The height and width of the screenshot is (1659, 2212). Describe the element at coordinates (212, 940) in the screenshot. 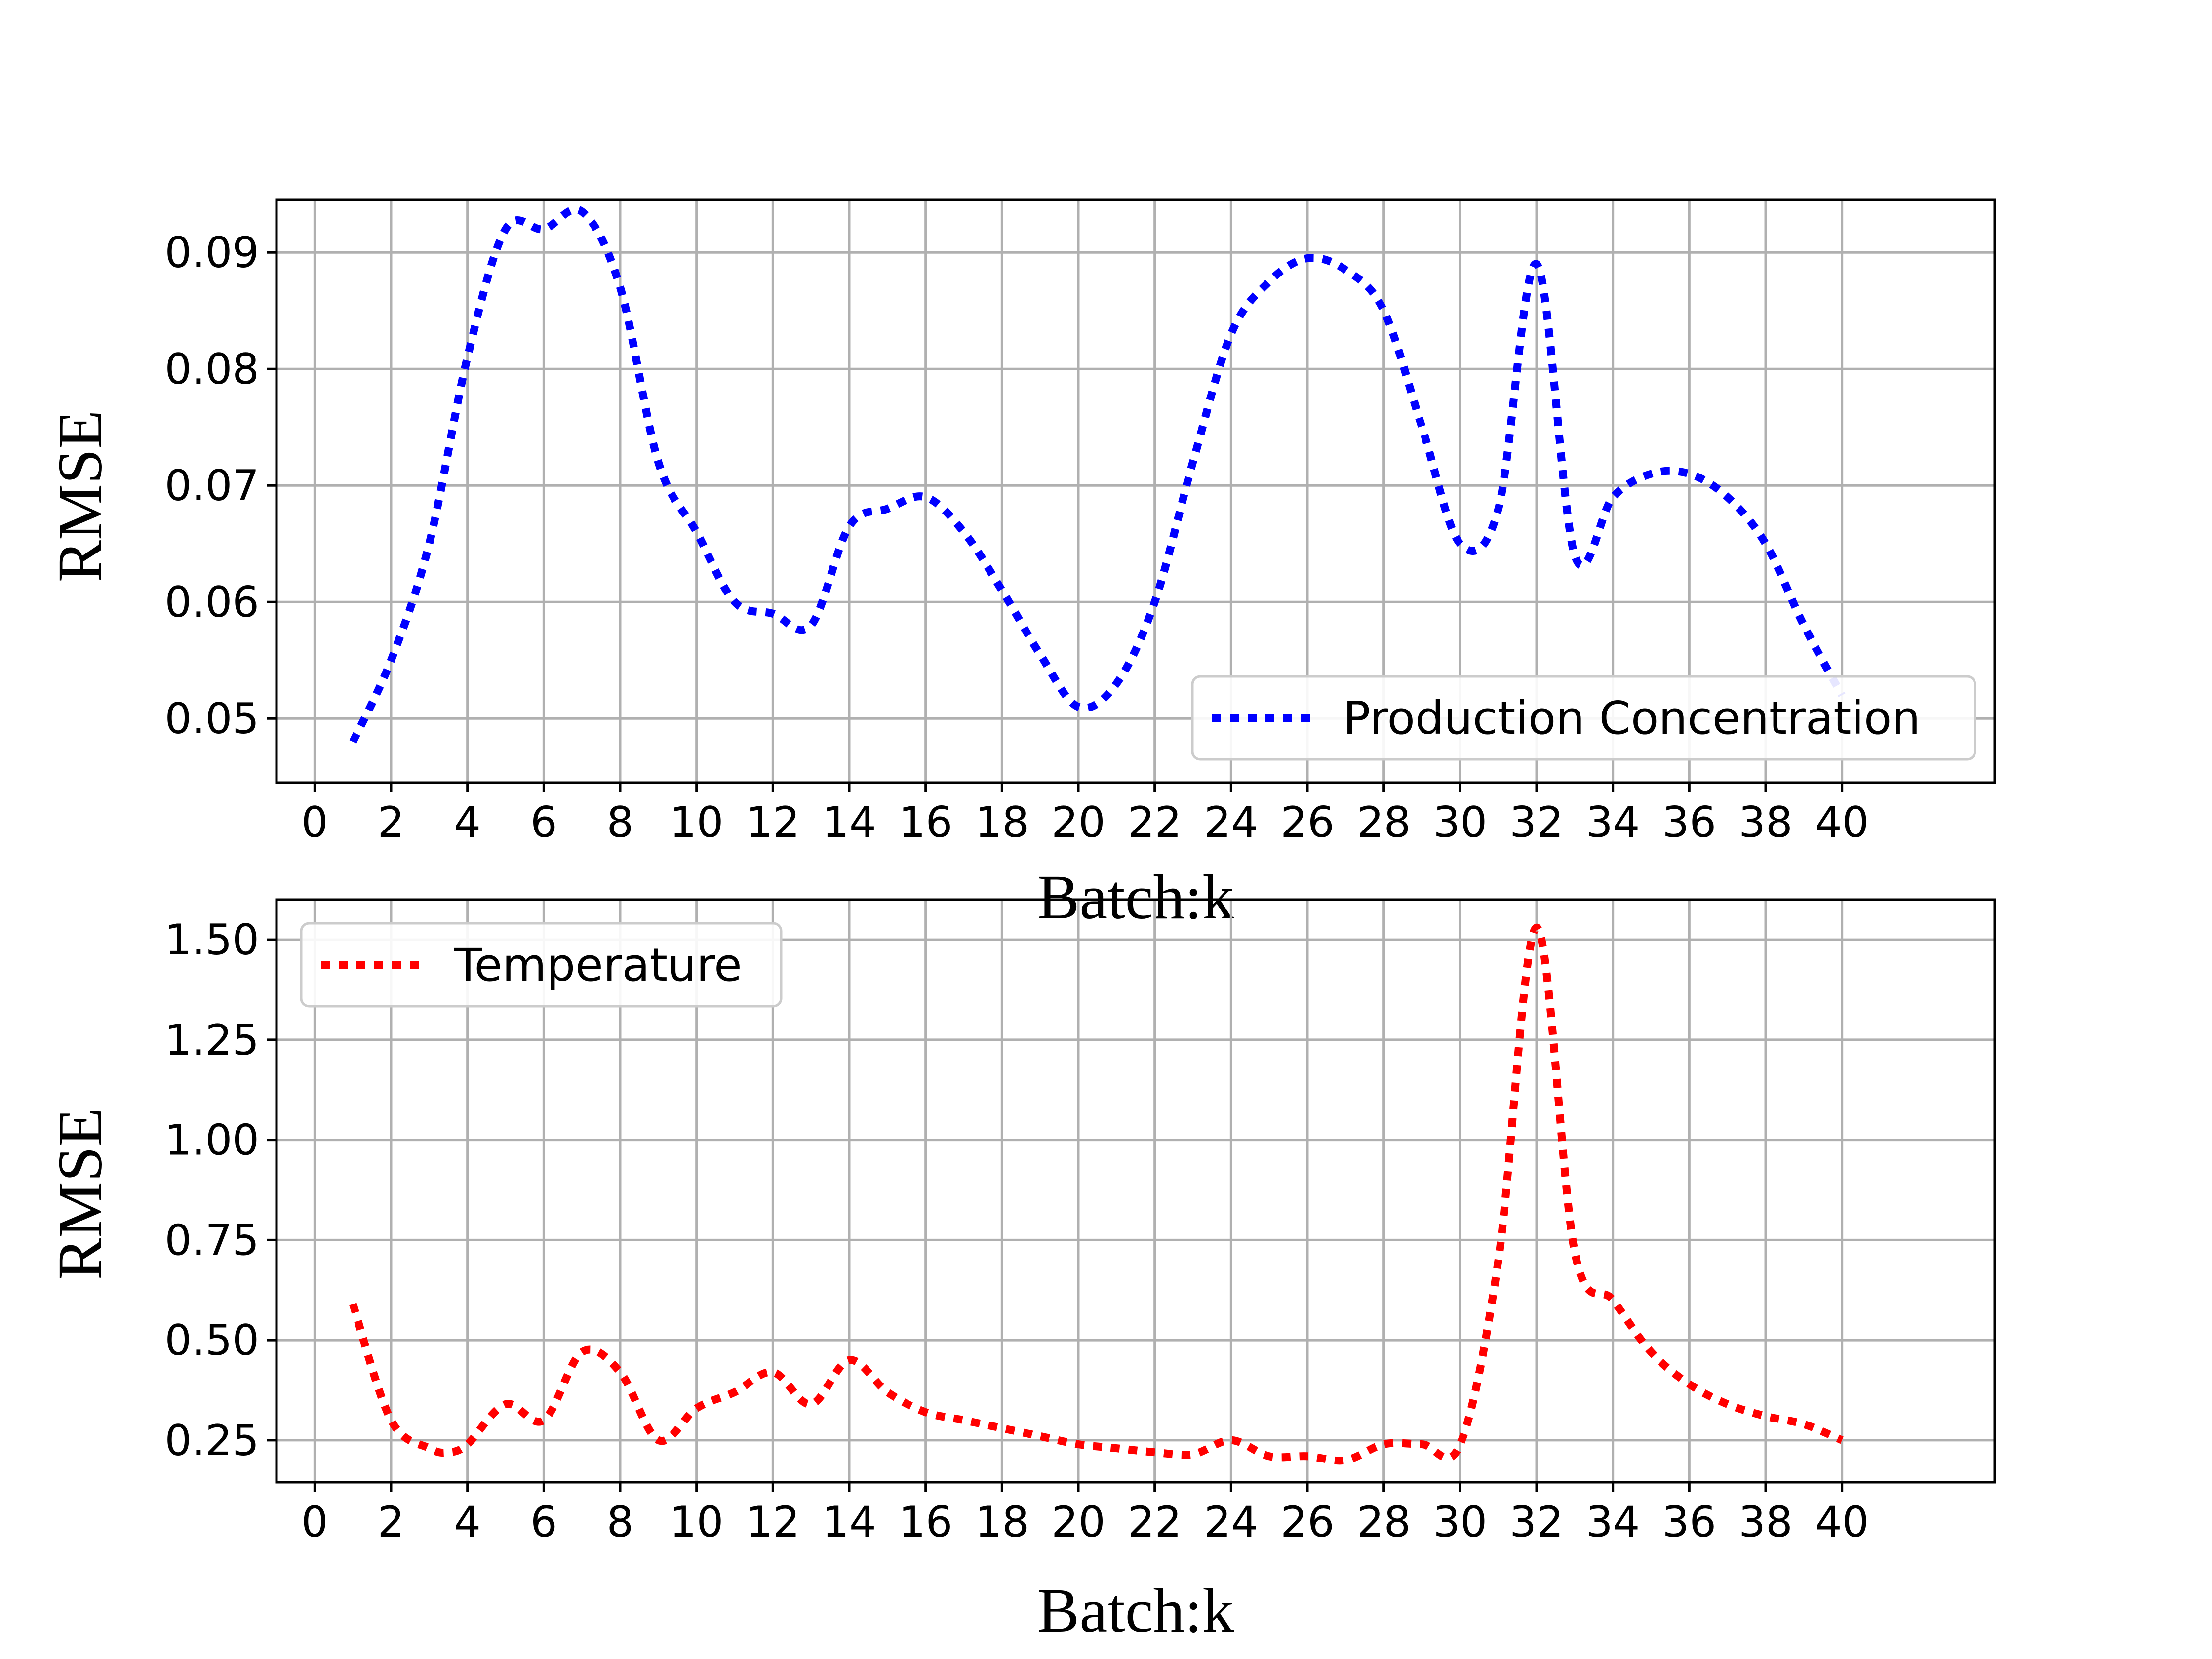

I see `bottom-ytick-label: 1.50` at that location.